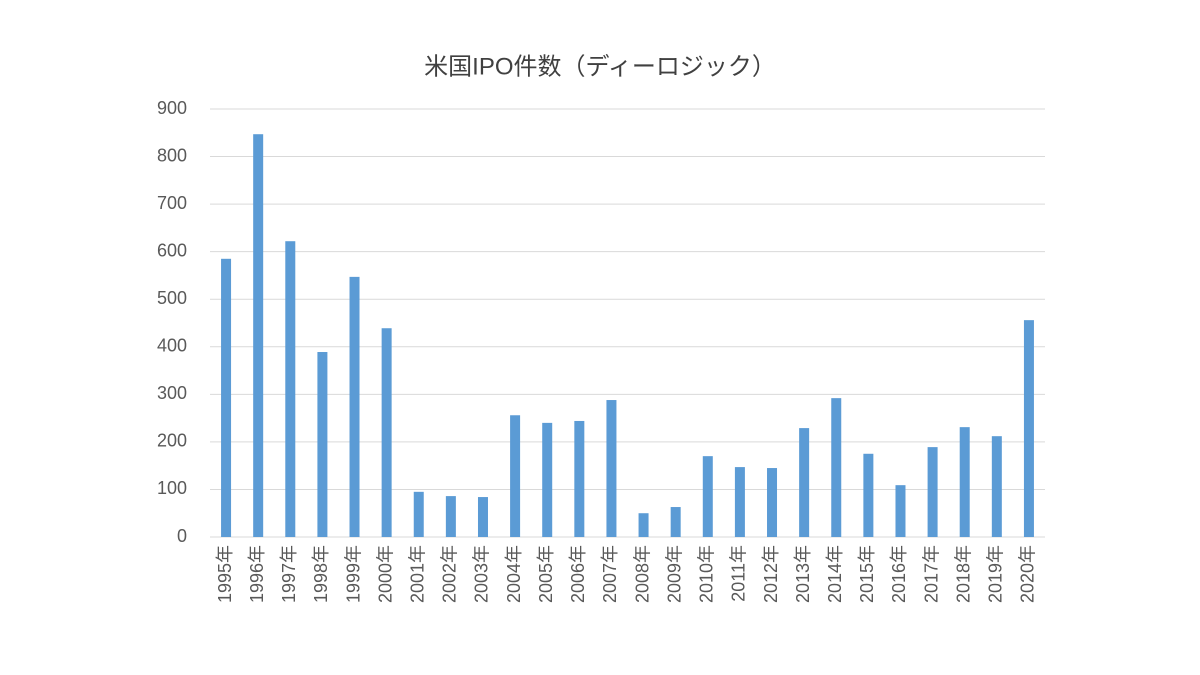  I want to click on x-tick-label: 2009年, so click(674, 574).